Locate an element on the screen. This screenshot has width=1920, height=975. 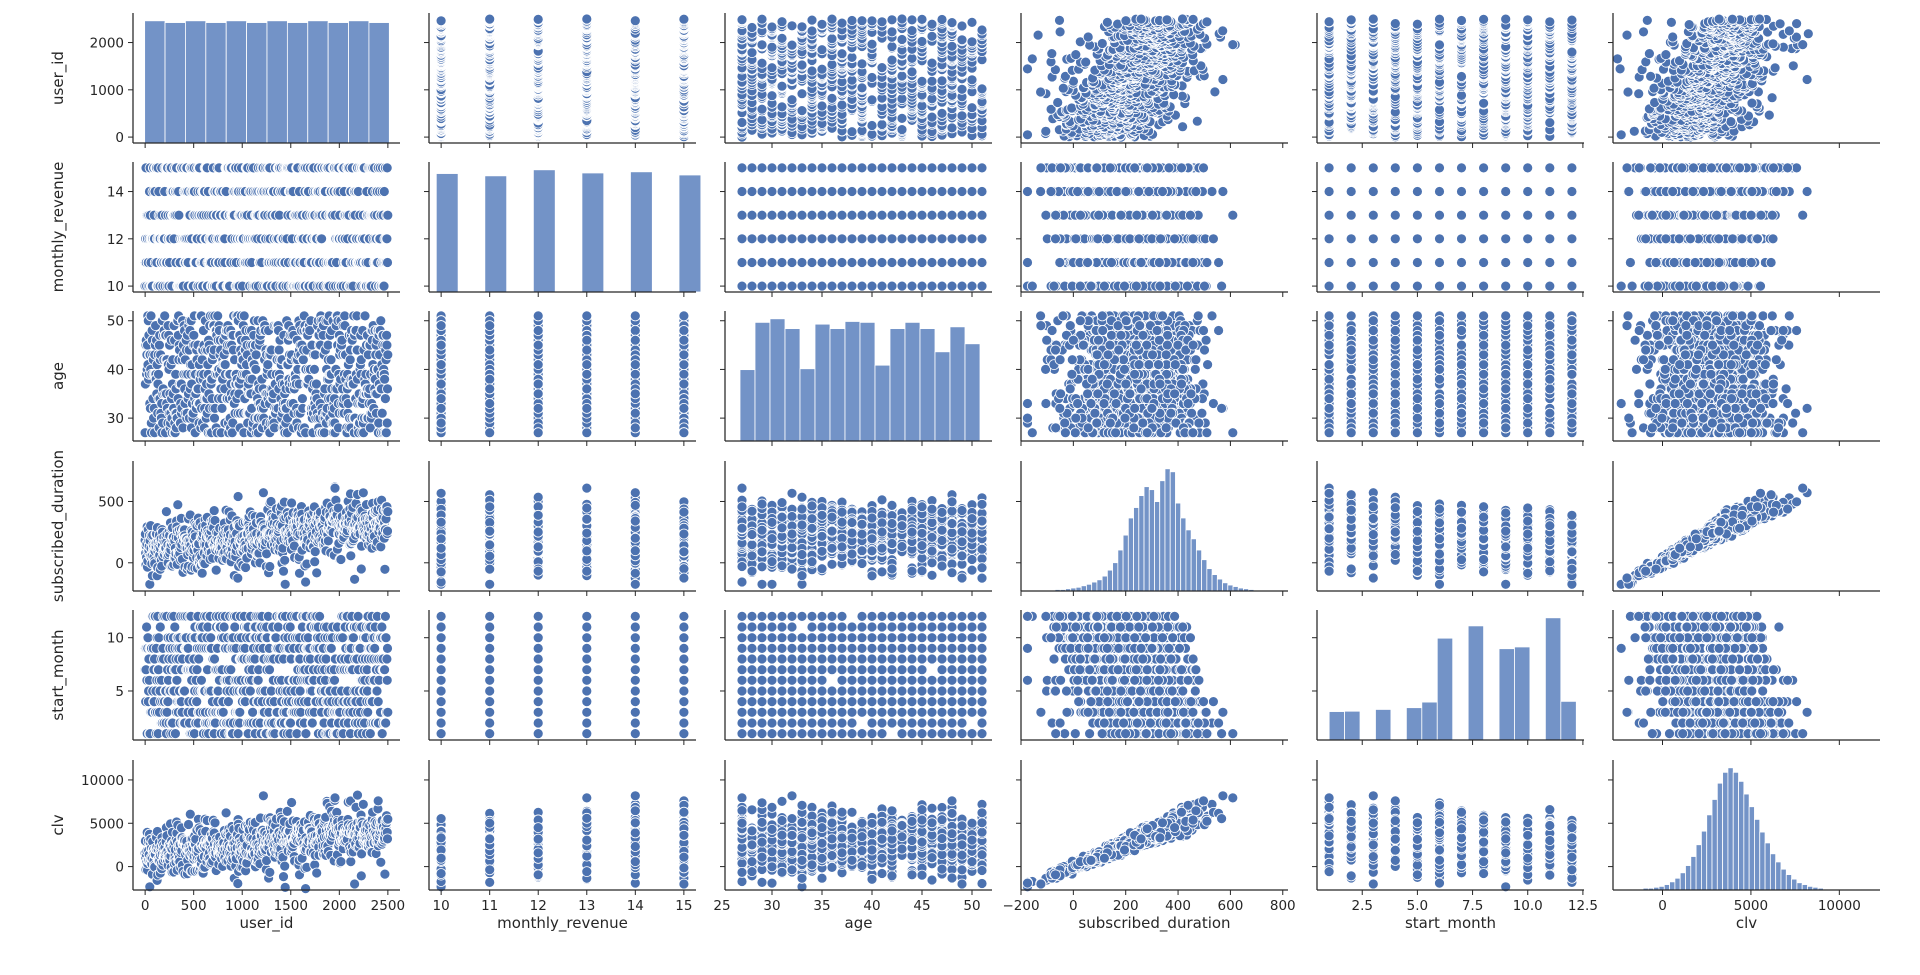
panel-user_id-vs-age is located at coordinates (856, 80).